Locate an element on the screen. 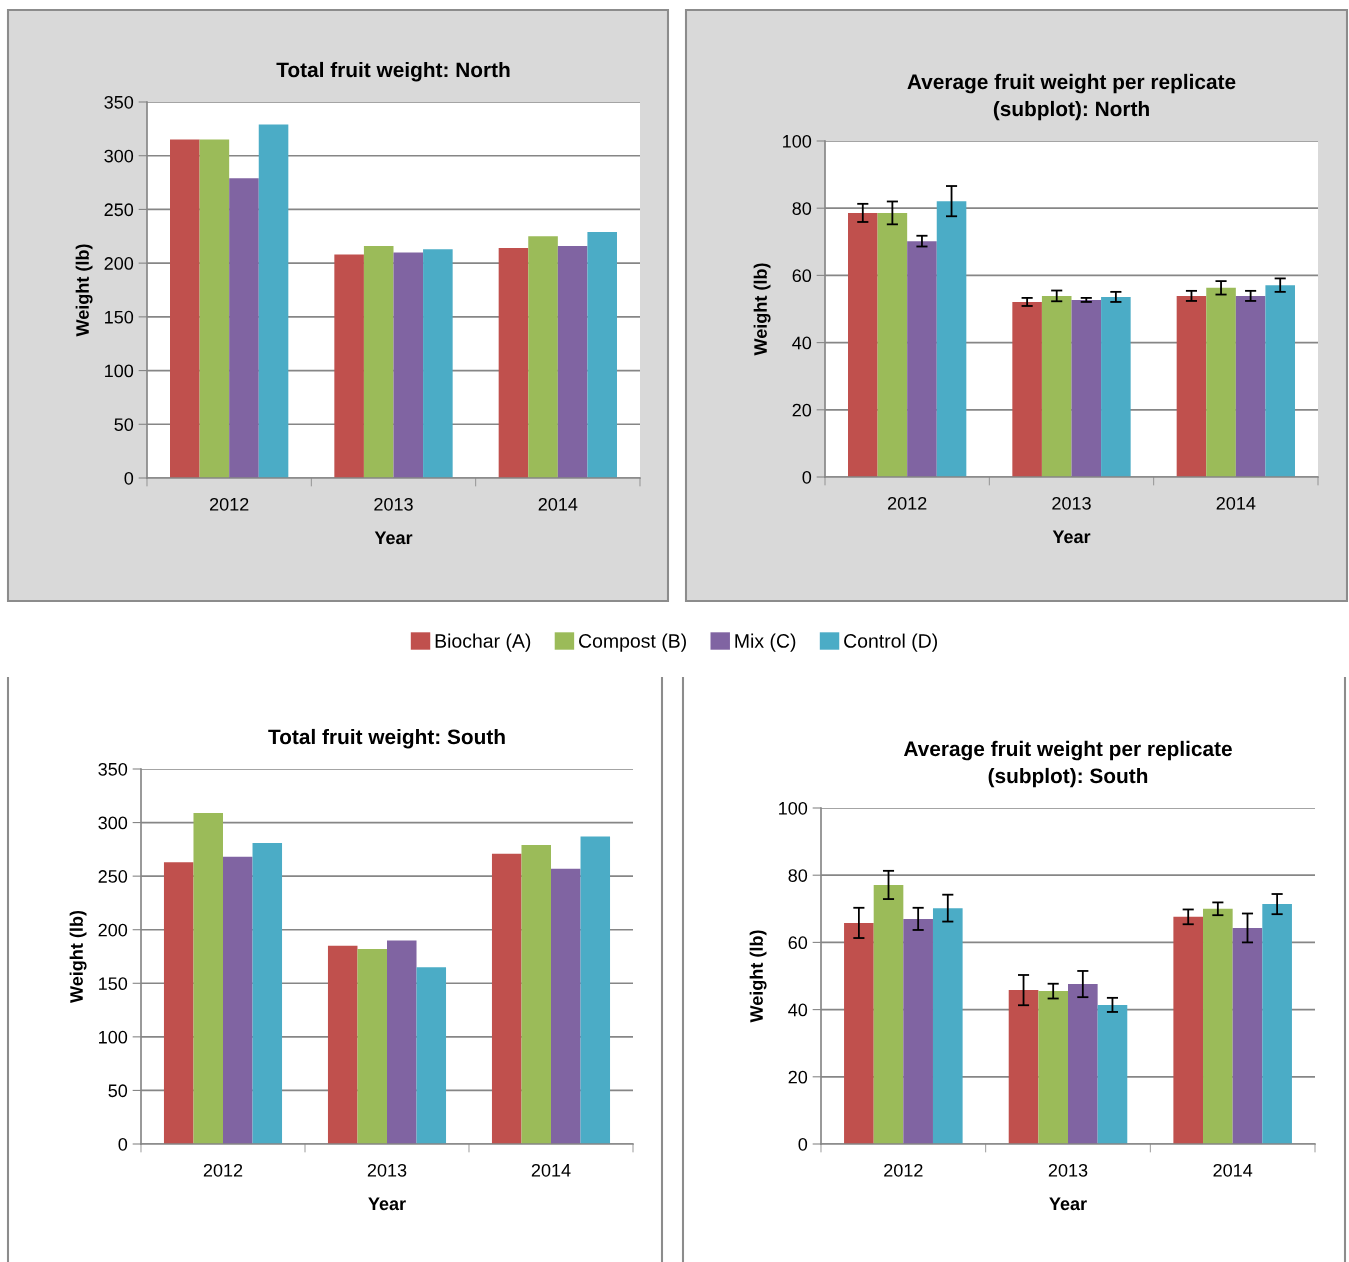 The height and width of the screenshot is (1262, 1349). legend-label: Mix (C) is located at coordinates (765, 642).